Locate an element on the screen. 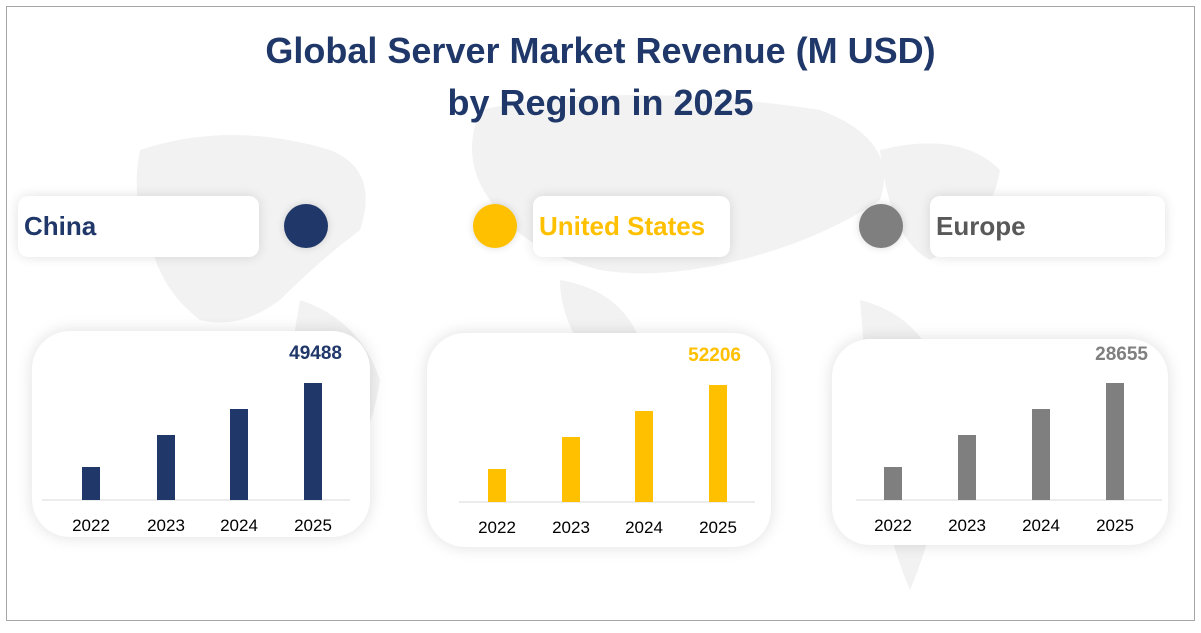 The image size is (1201, 633). data-label-2025: 52206 is located at coordinates (714, 355).